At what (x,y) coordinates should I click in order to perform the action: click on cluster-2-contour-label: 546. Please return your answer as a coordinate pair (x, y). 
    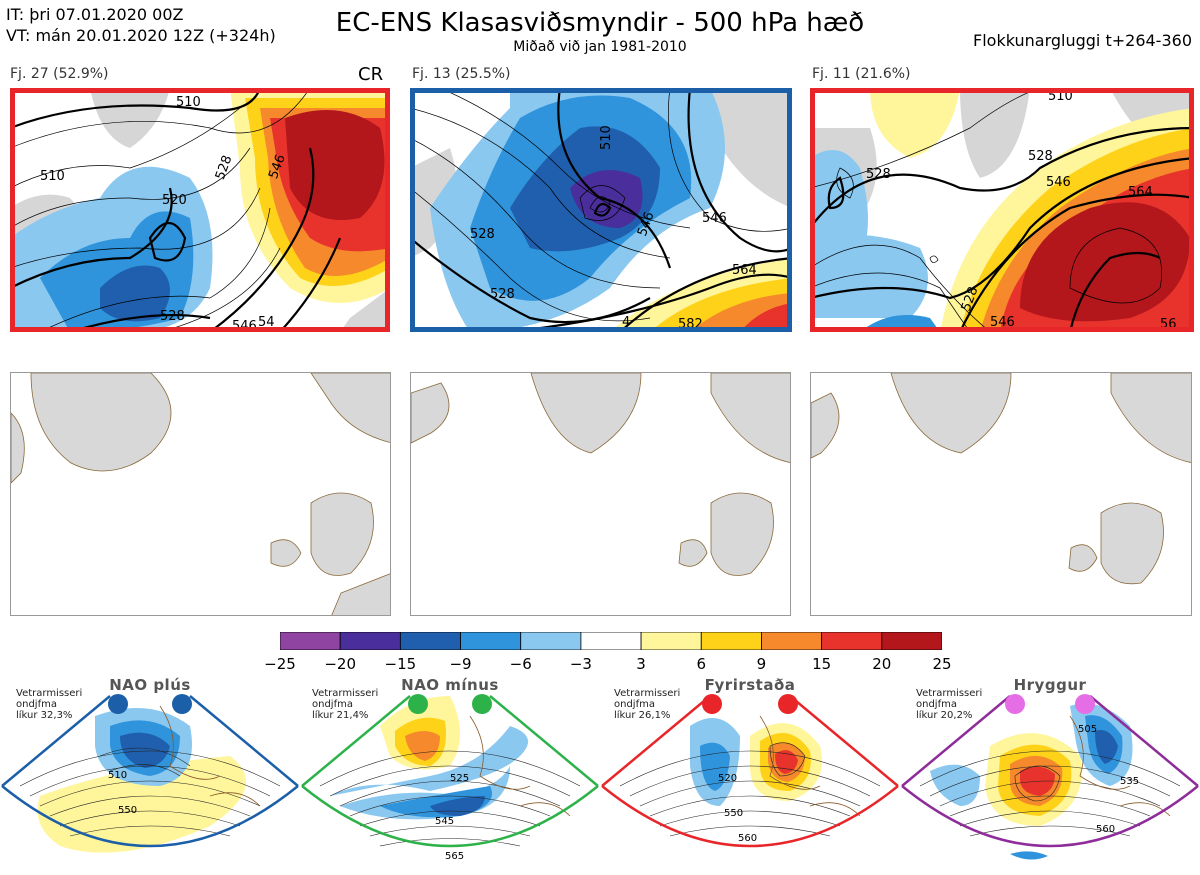
    Looking at the image, I should click on (714, 218).